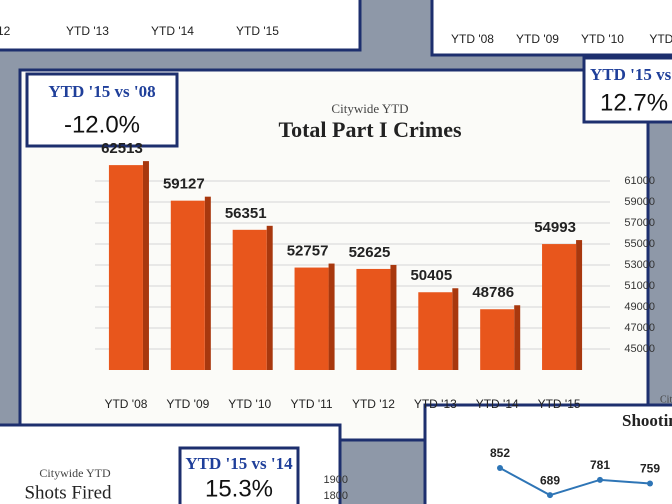 The height and width of the screenshot is (504, 672). I want to click on x-tick-label: YTD '12, so click(373, 404).